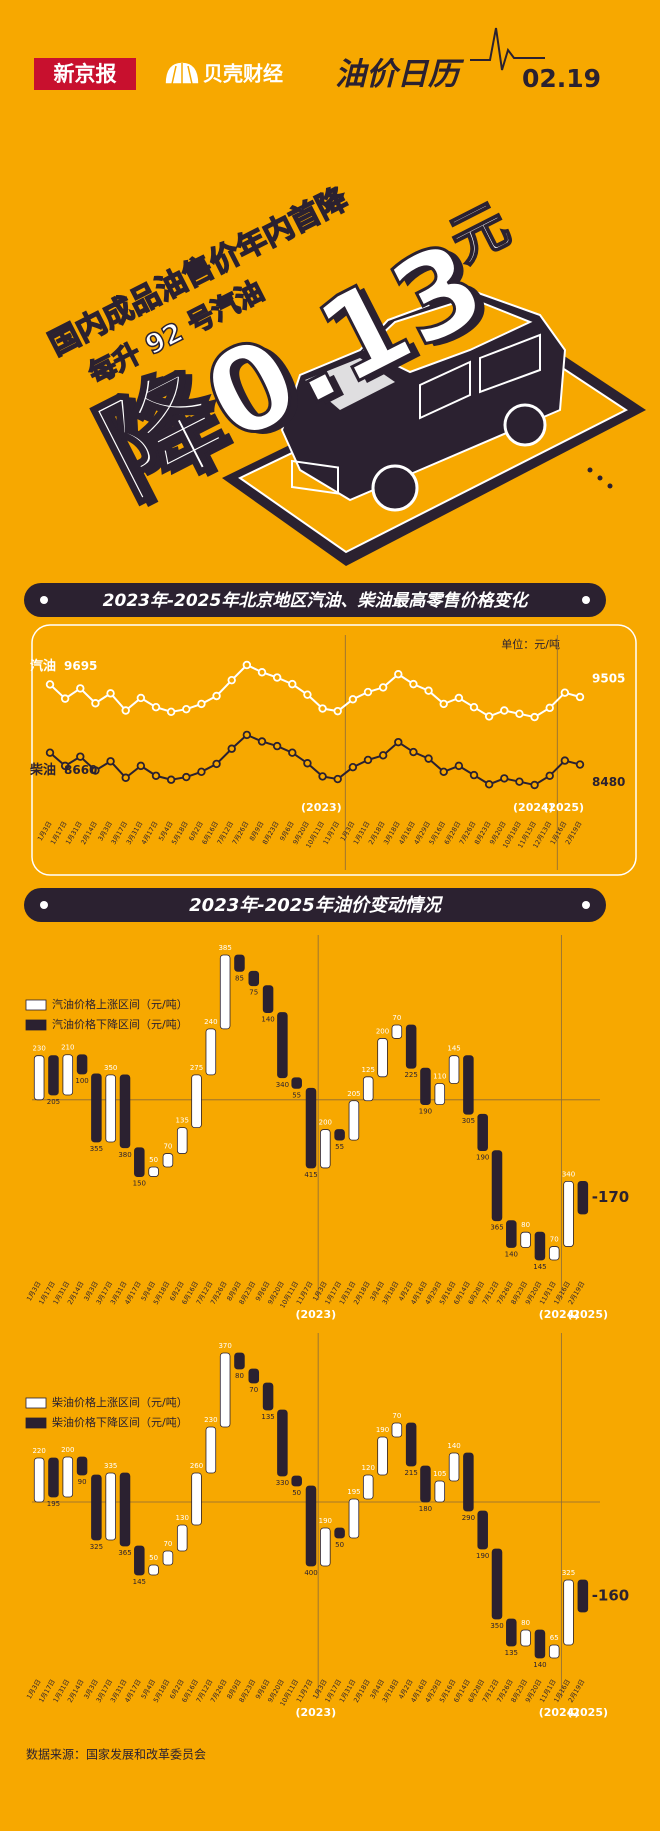  I want to click on value-label: 65, so click(554, 1638).